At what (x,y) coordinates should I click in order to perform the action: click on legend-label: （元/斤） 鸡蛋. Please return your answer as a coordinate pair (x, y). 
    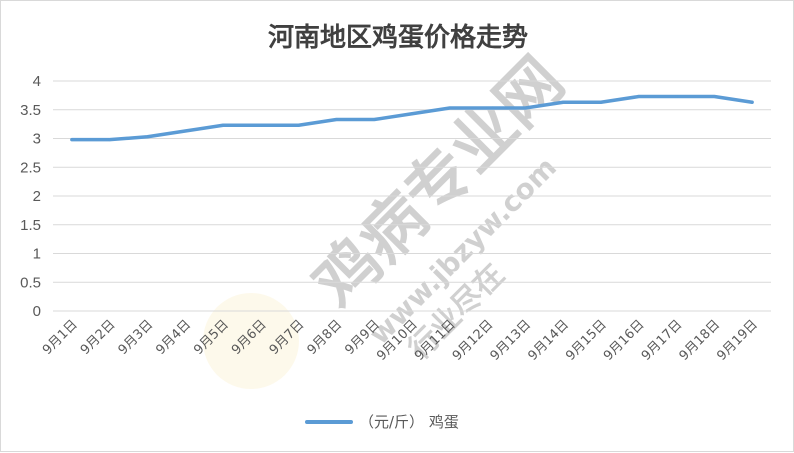
    Looking at the image, I should click on (409, 422).